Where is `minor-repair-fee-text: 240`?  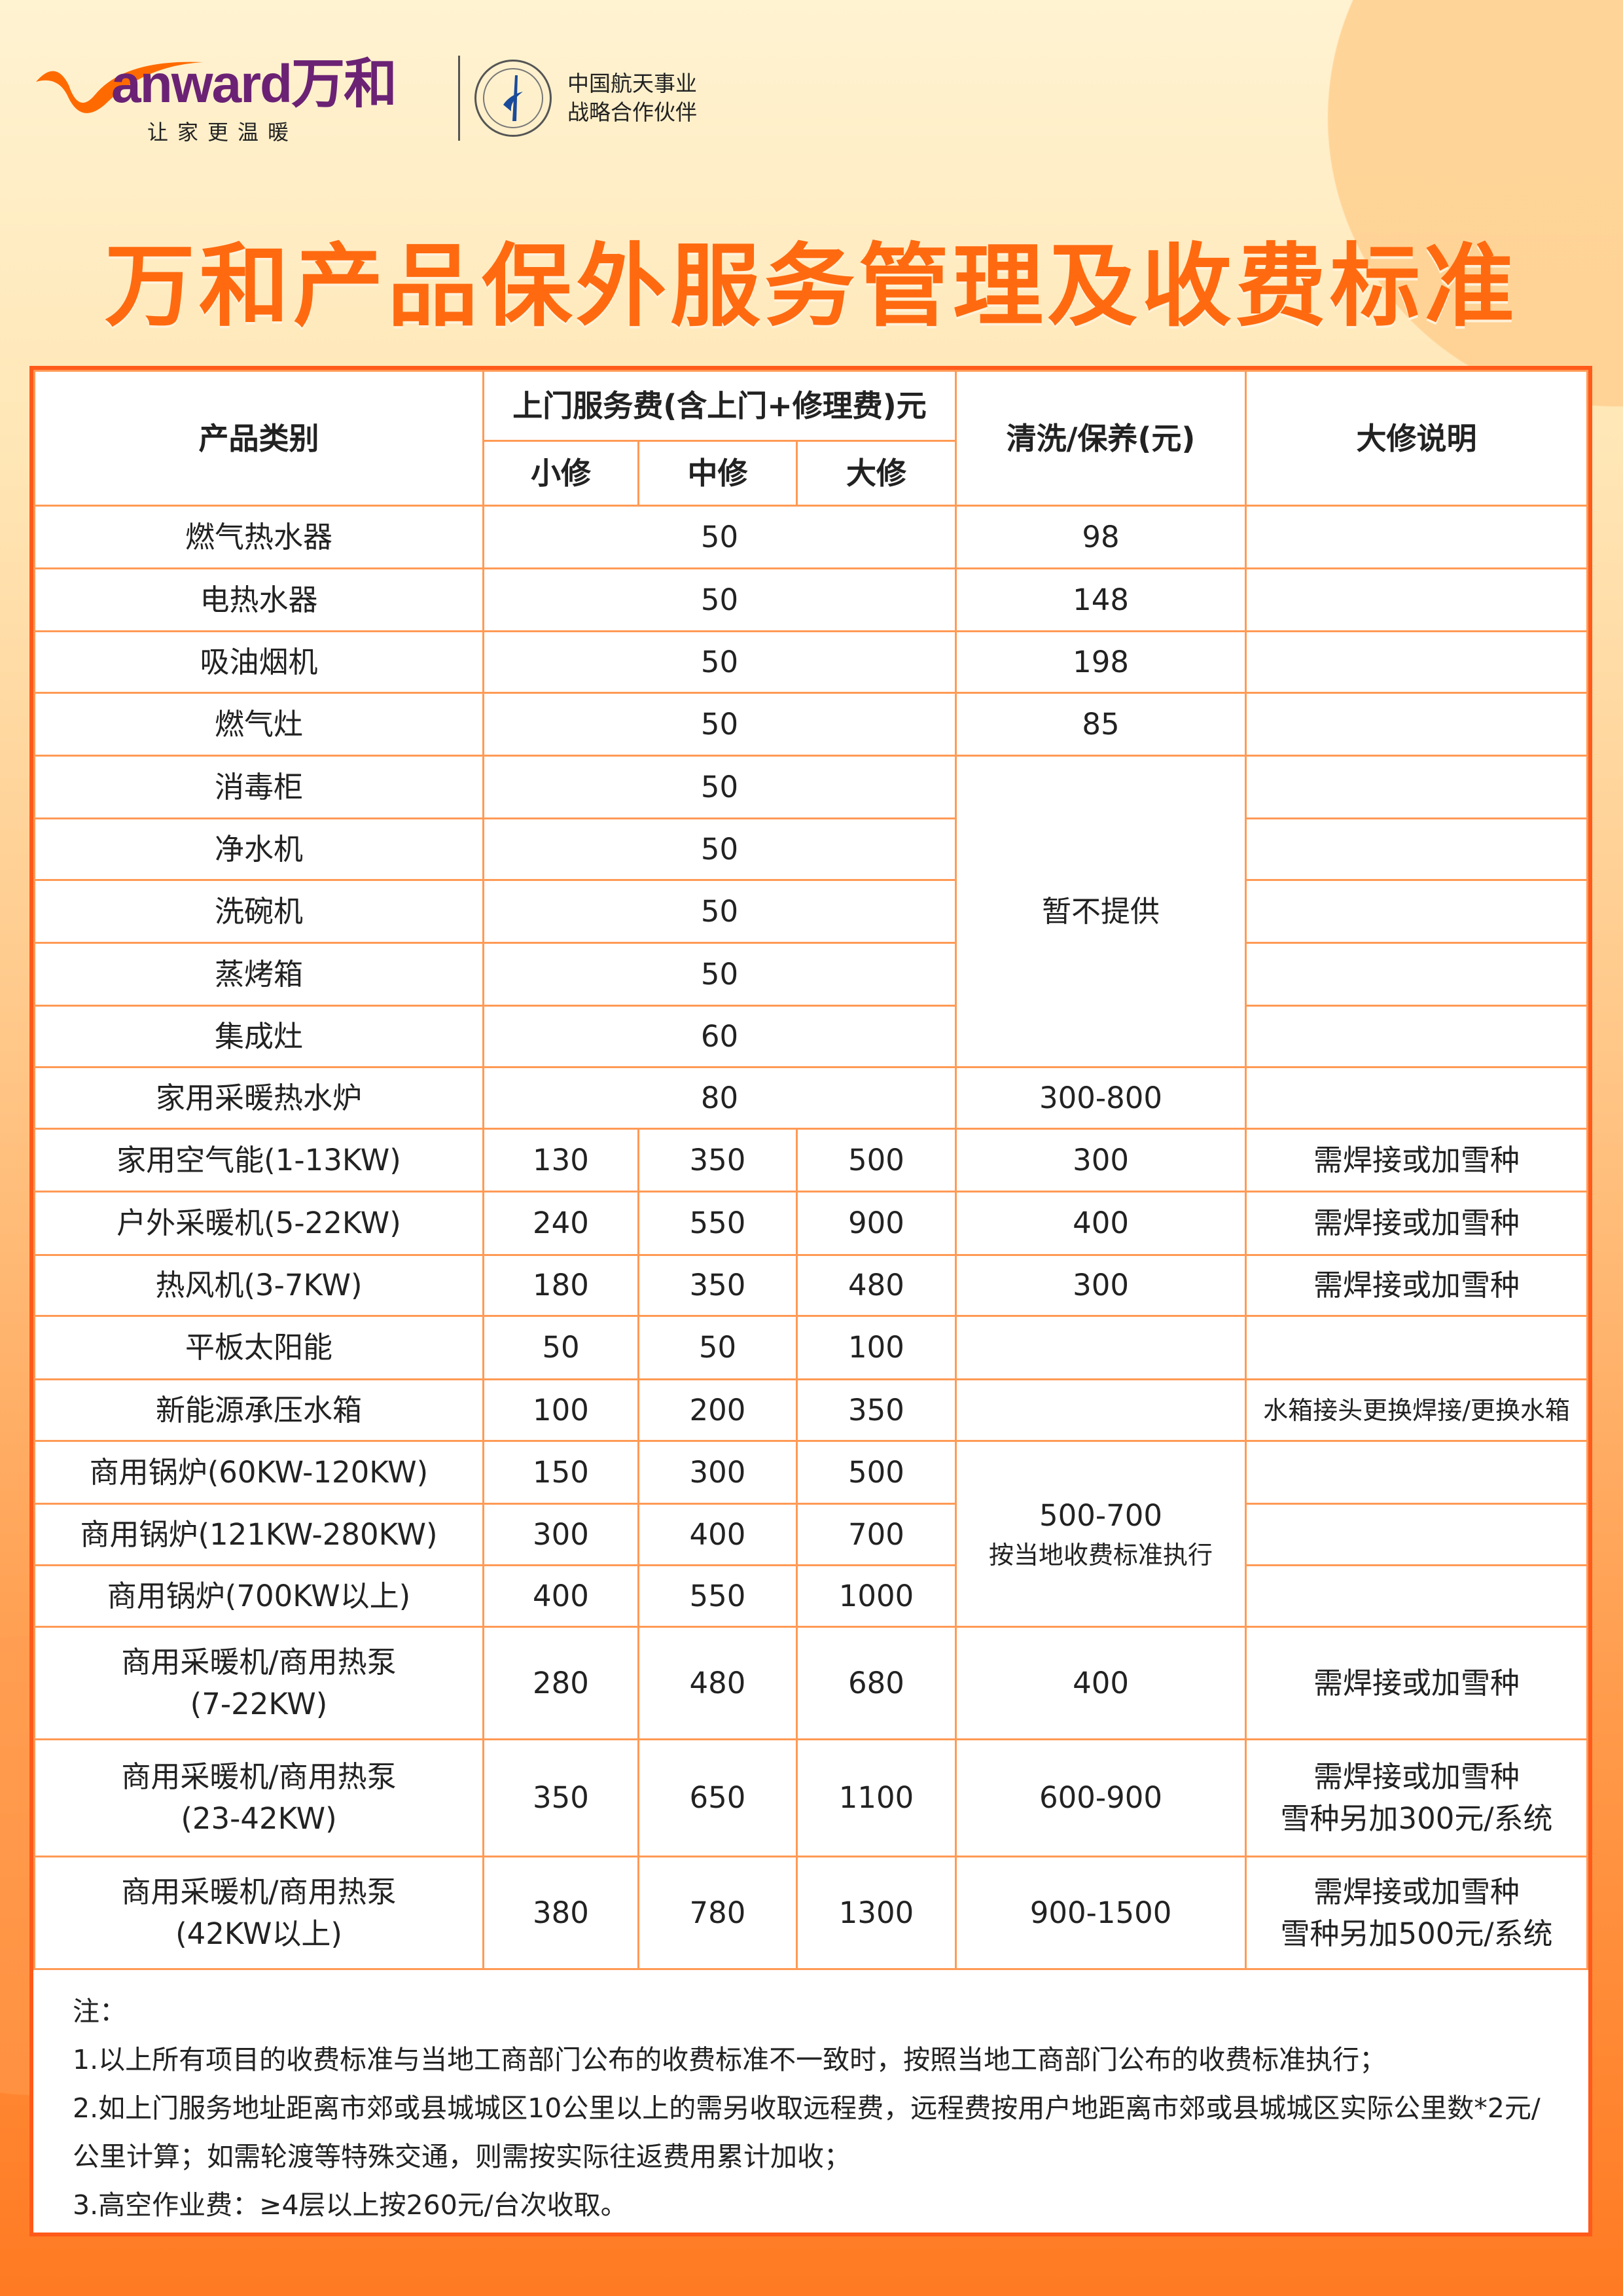 minor-repair-fee-text: 240 is located at coordinates (561, 1223).